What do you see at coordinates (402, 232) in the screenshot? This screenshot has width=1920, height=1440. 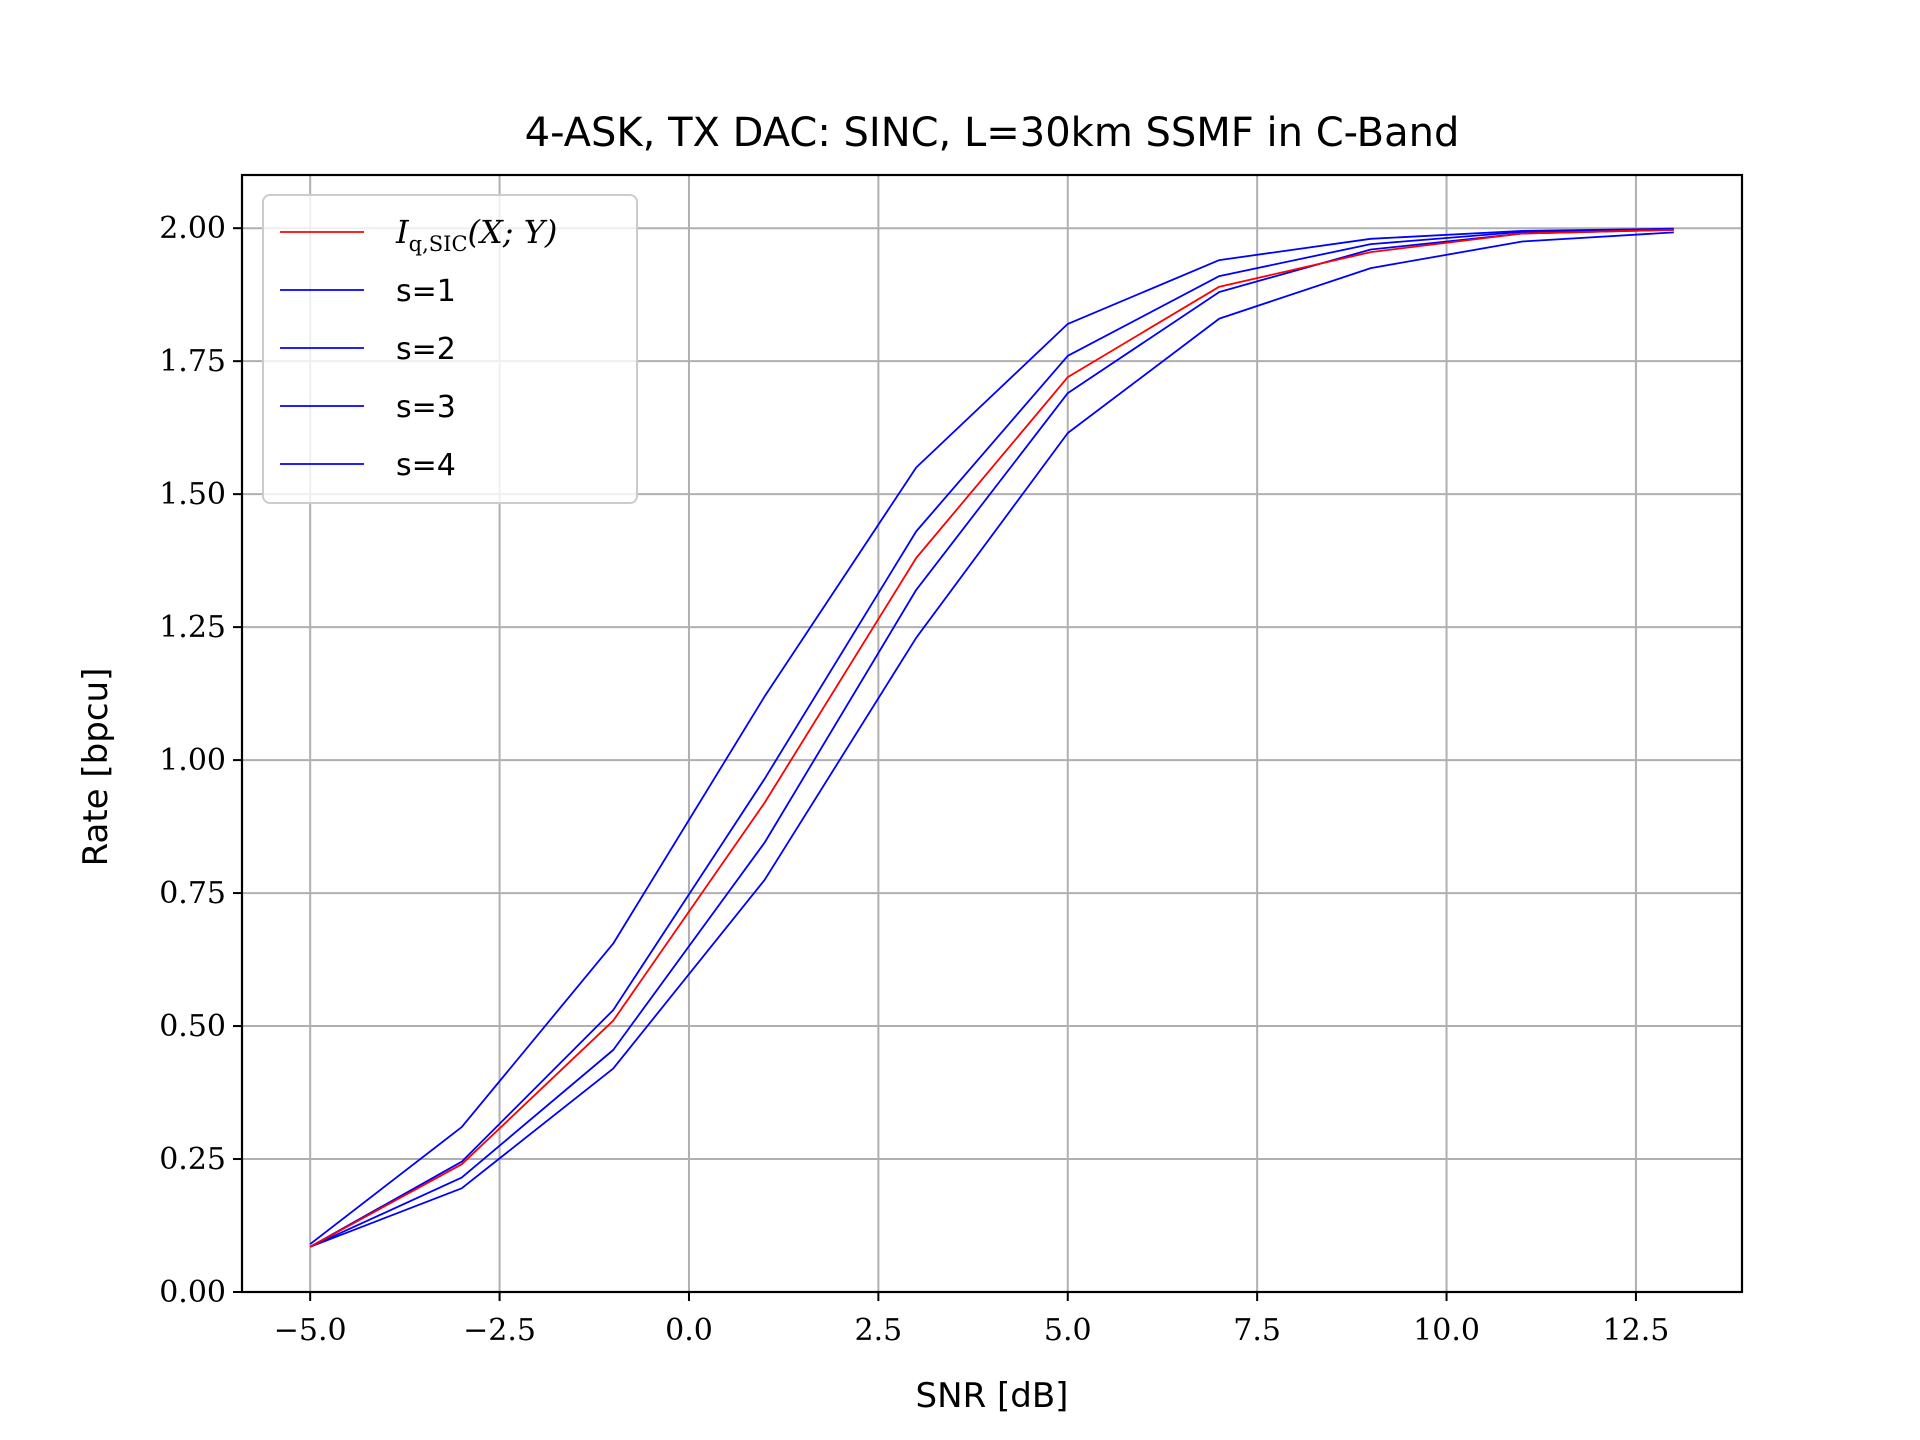 I see `legend-label-main: I` at bounding box center [402, 232].